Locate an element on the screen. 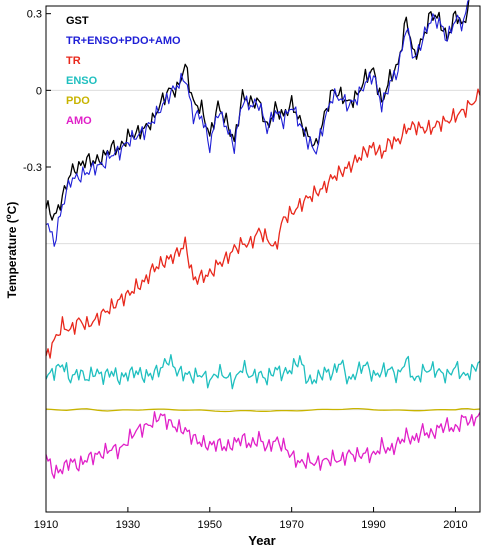 The height and width of the screenshot is (555, 483). x-tick-label: 2010 is located at coordinates (455, 525).